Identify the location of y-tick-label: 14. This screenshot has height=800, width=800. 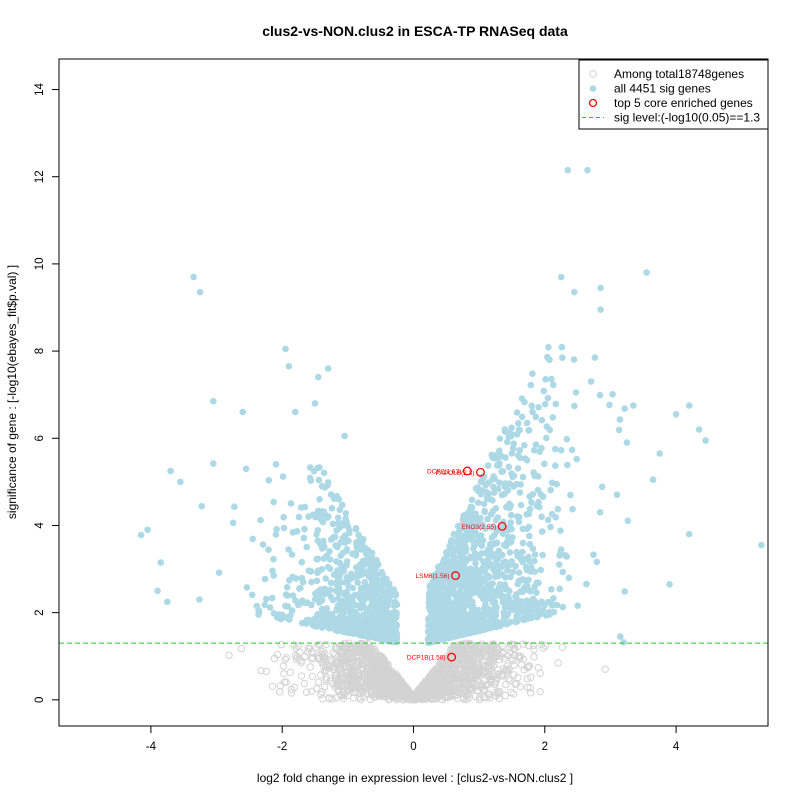
(40, 89).